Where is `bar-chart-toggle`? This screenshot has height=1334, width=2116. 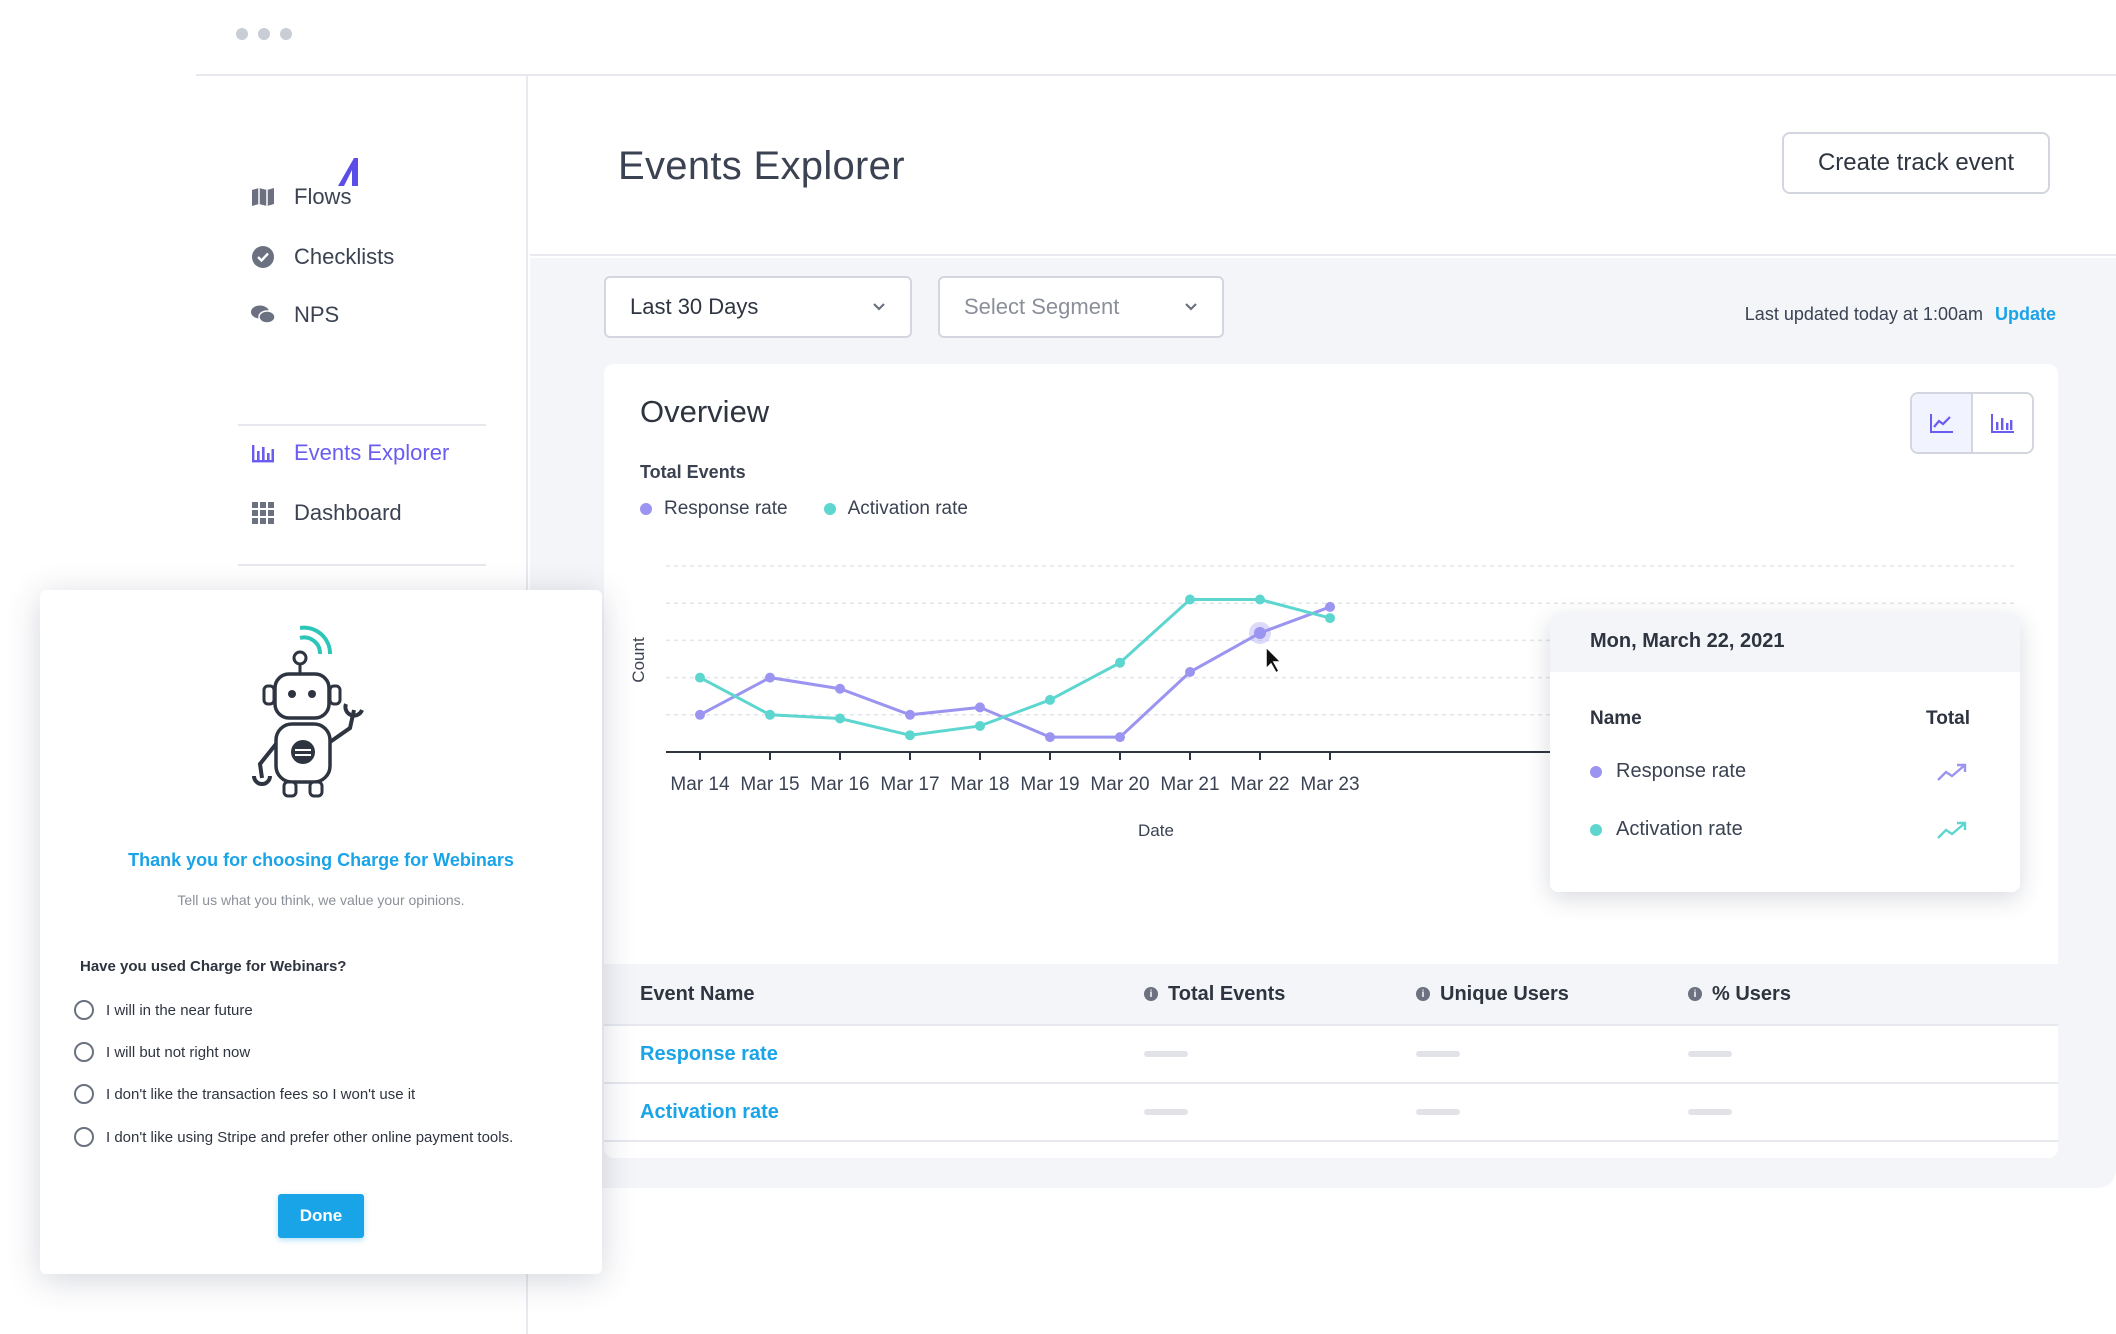 bar-chart-toggle is located at coordinates (2002, 423).